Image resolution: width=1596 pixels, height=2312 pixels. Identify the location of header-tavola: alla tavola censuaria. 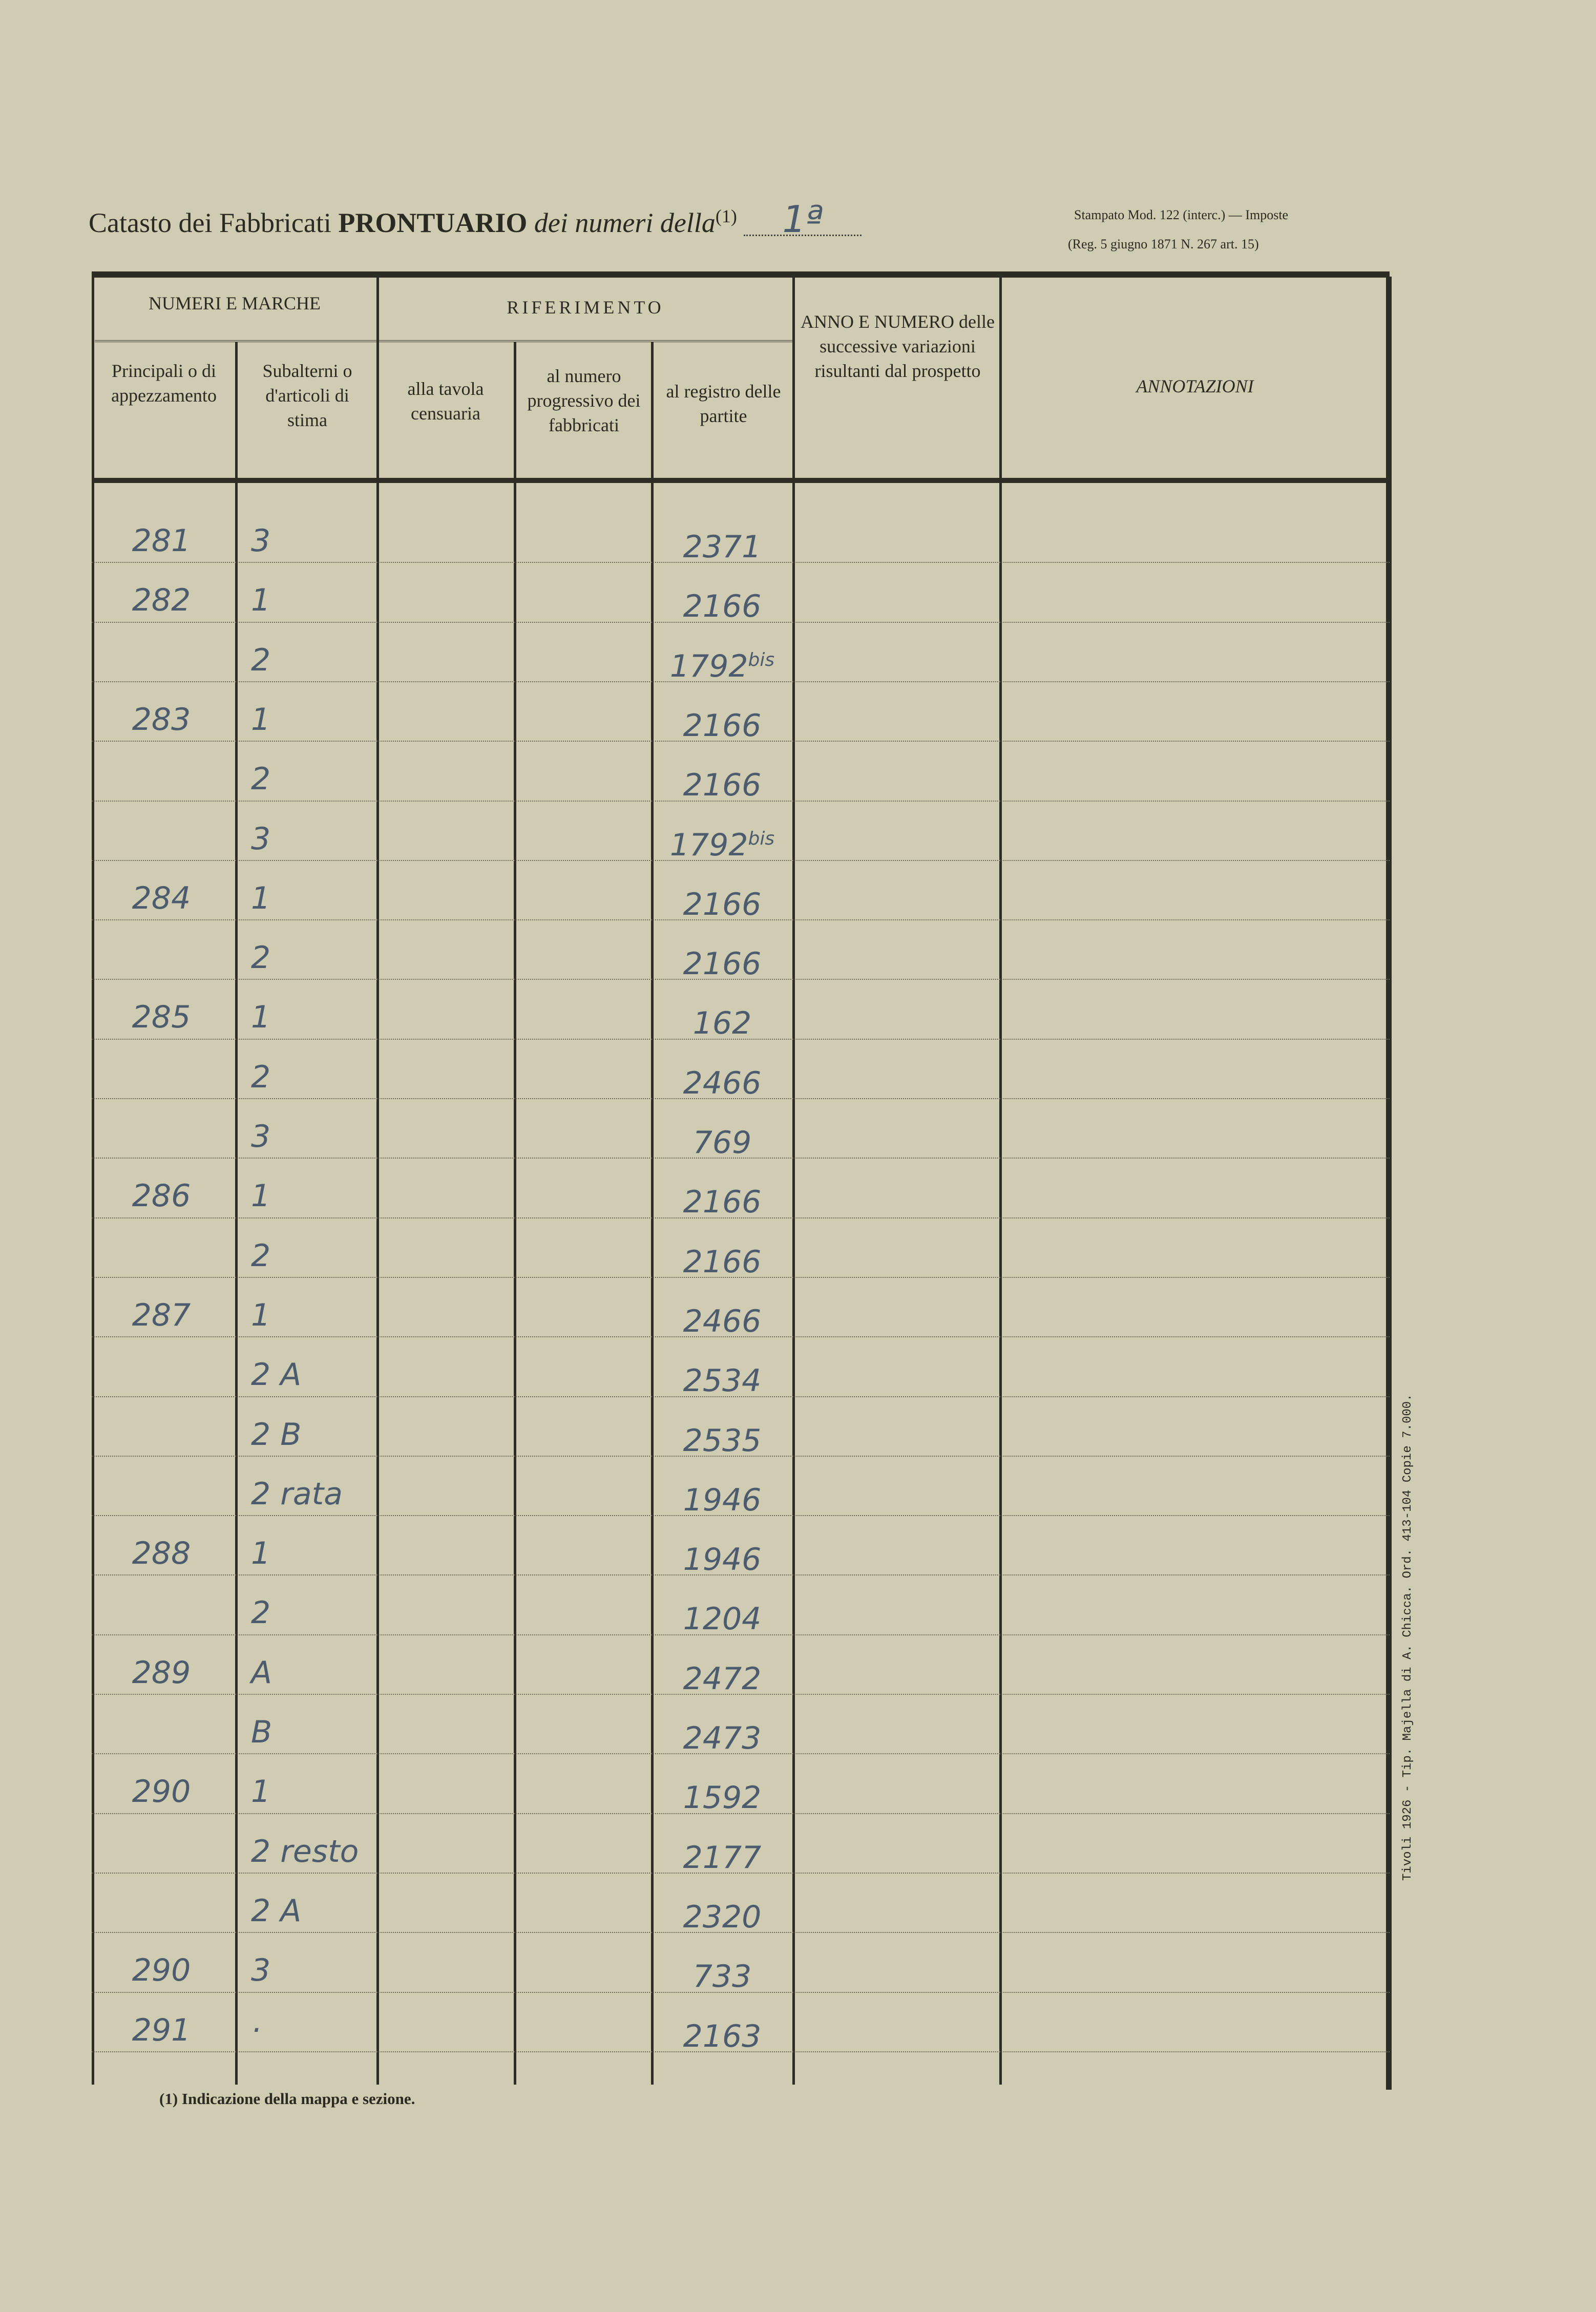
(445, 402).